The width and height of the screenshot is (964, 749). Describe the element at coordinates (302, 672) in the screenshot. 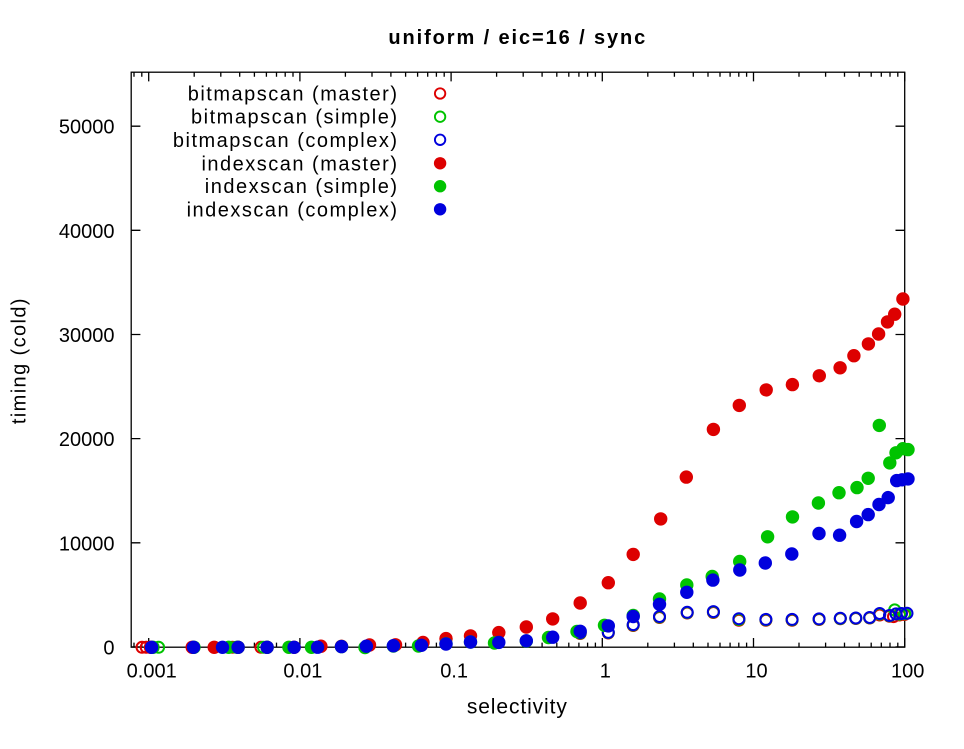

I see `svg-text: 0.01` at that location.